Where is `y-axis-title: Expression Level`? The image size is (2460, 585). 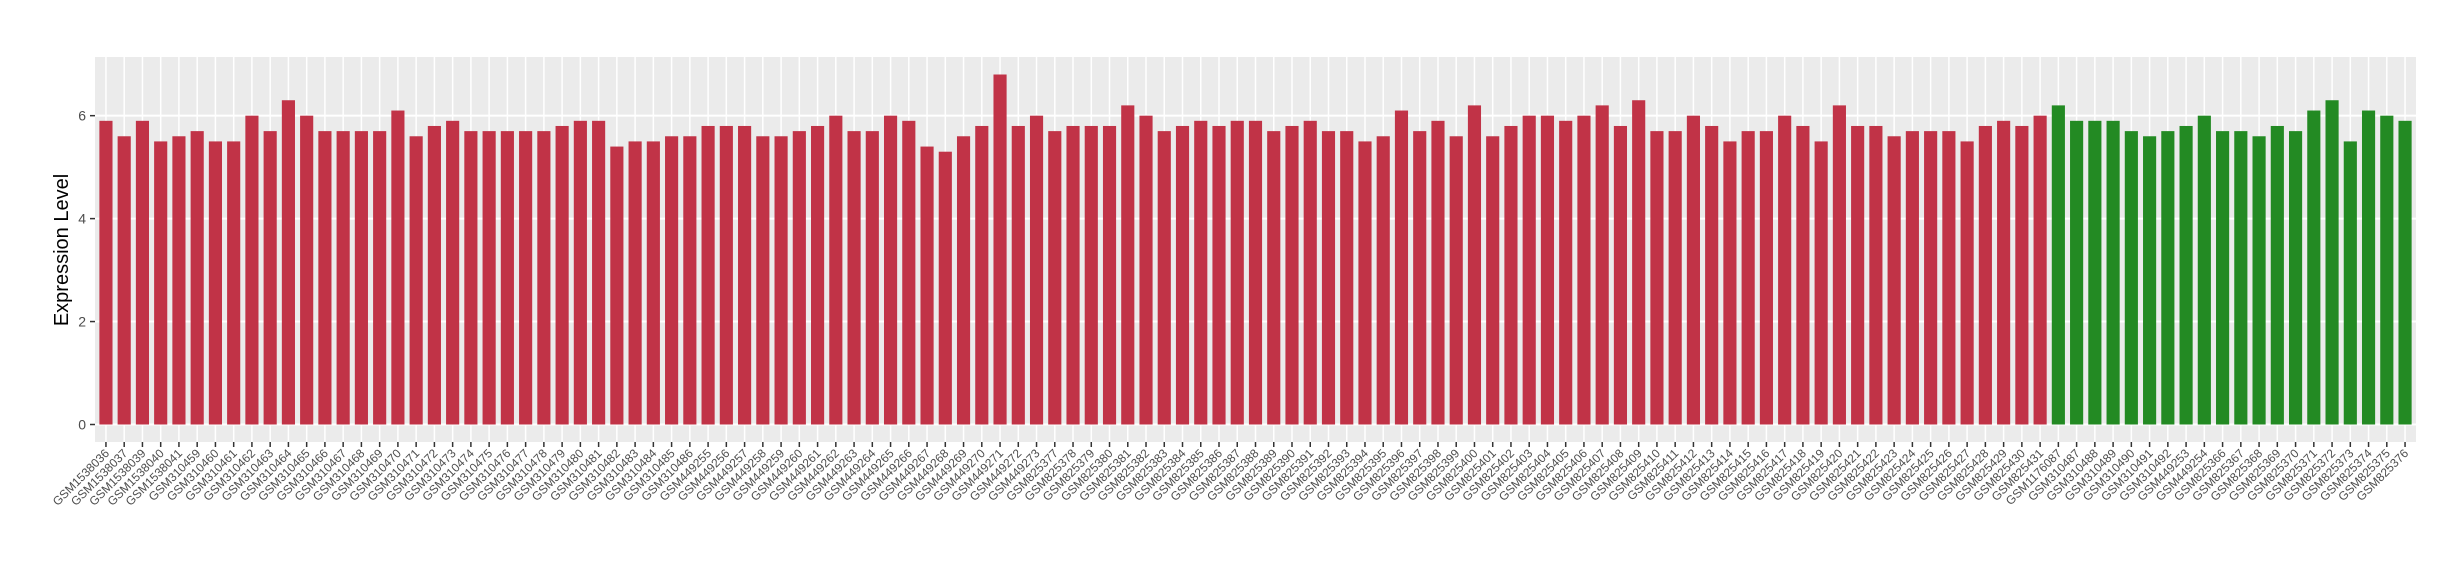
y-axis-title: Expression Level is located at coordinates (62, 250).